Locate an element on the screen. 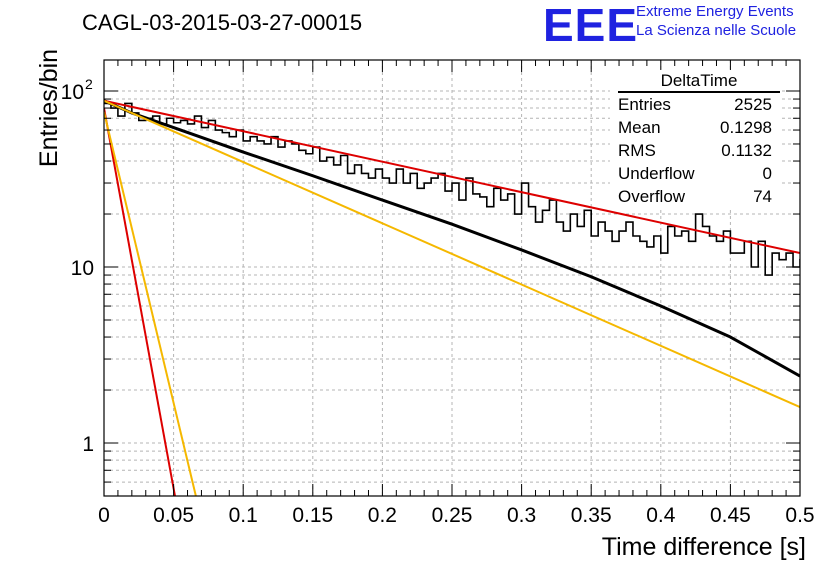 This screenshot has height=572, width=836. x-tick-label: 0.4 is located at coordinates (661, 515).